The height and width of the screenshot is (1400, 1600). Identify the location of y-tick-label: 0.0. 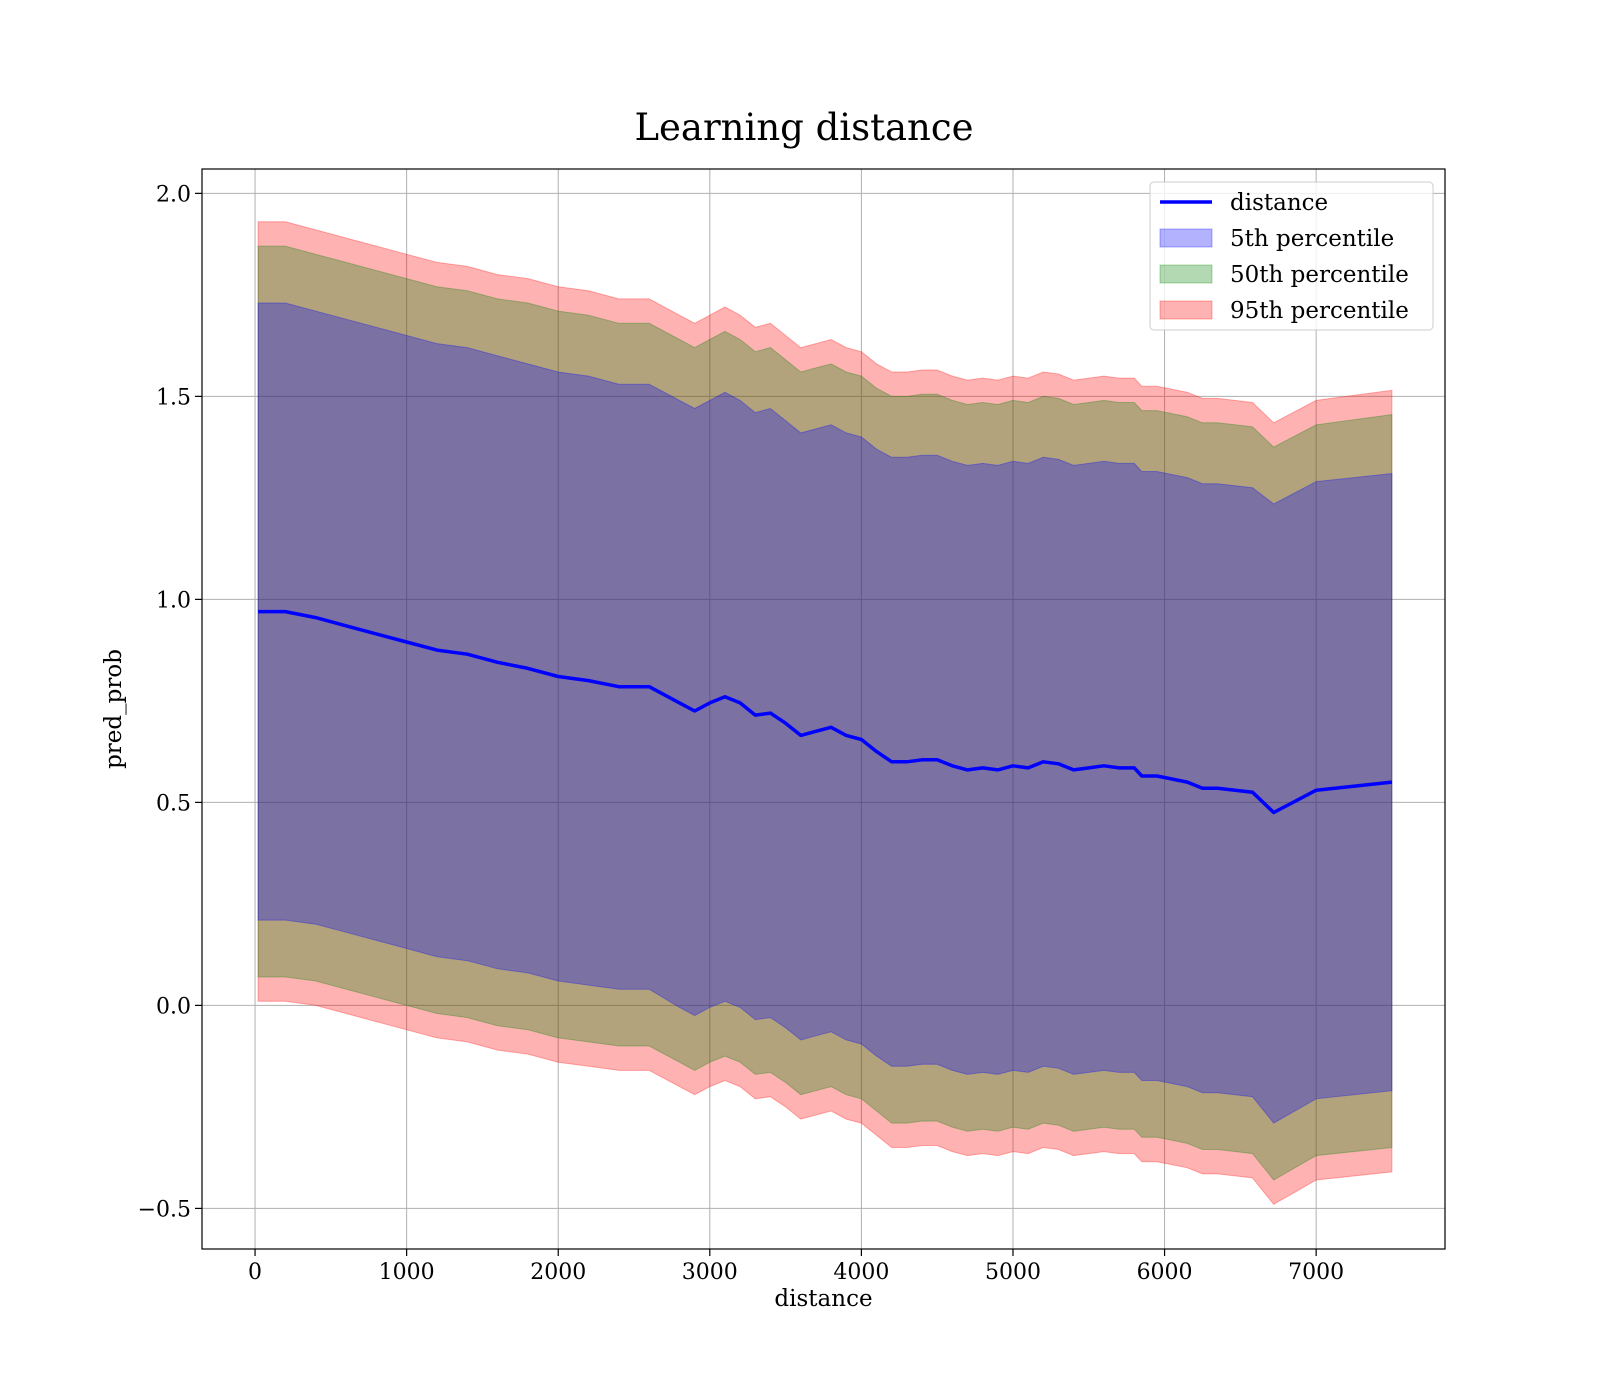
(173, 1006).